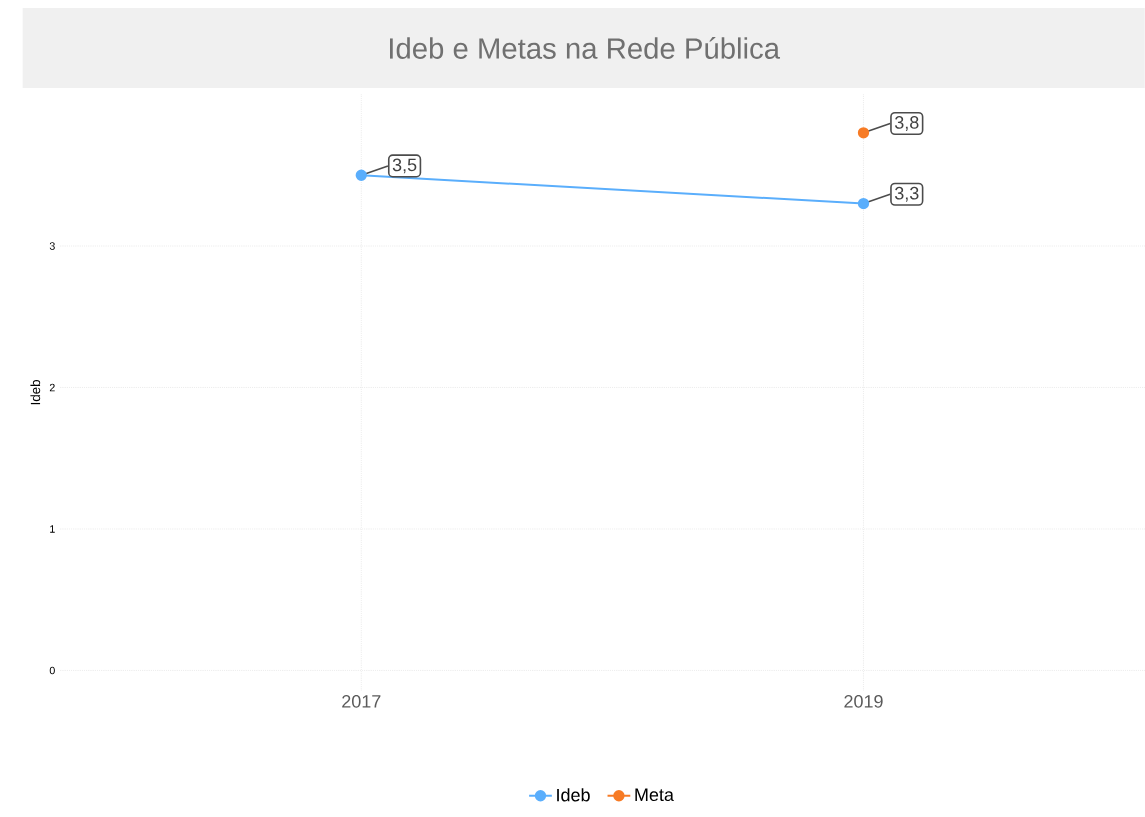 The image size is (1145, 817). What do you see at coordinates (52, 529) in the screenshot?
I see `y-tick-label: 1` at bounding box center [52, 529].